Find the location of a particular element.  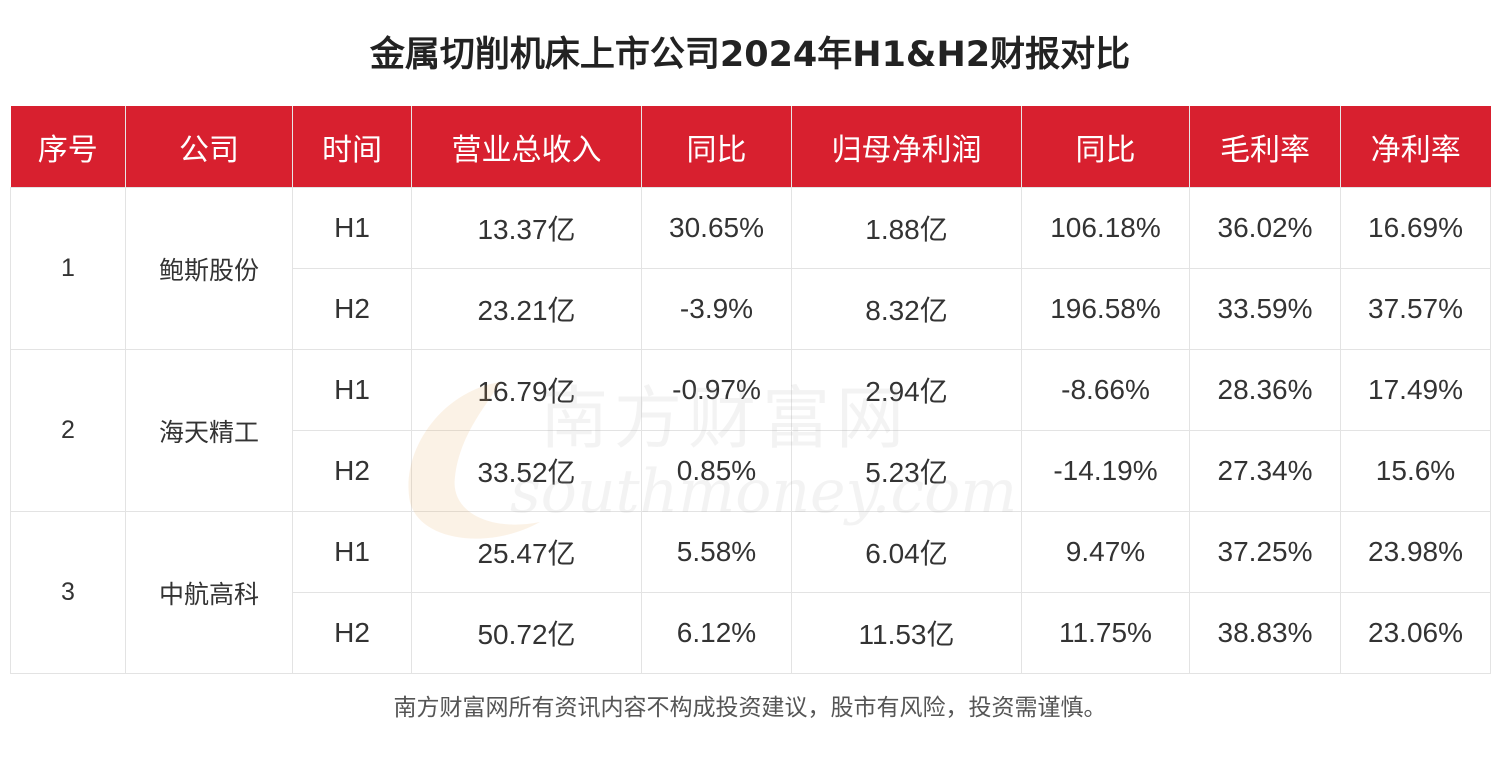

revenue-cell: 23.21亿 is located at coordinates (526, 309).